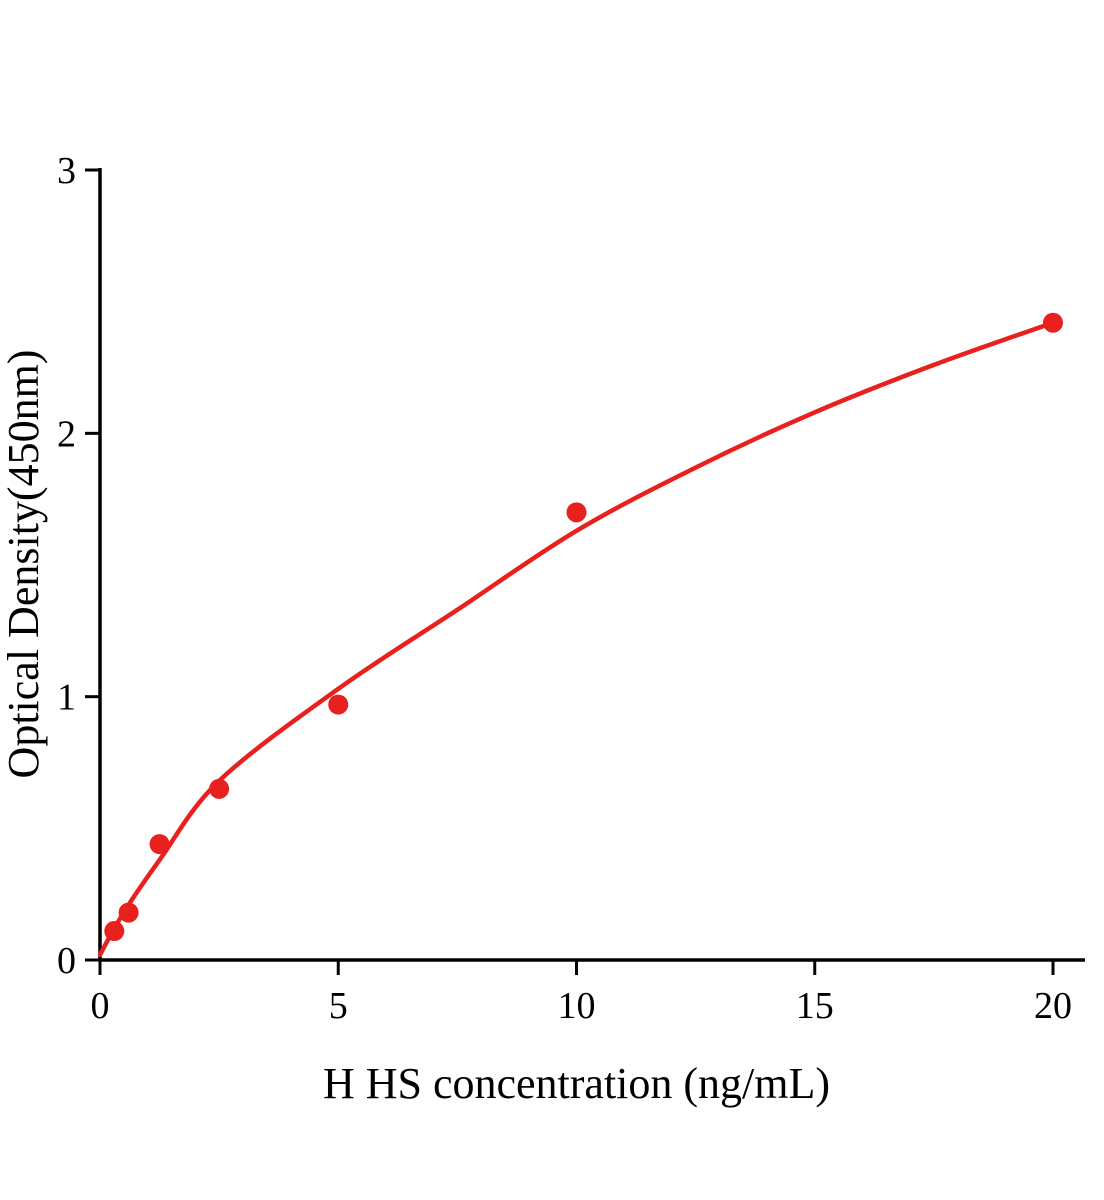 This screenshot has height=1200, width=1104. Describe the element at coordinates (66, 698) in the screenshot. I see `y-tick-label: 1` at that location.